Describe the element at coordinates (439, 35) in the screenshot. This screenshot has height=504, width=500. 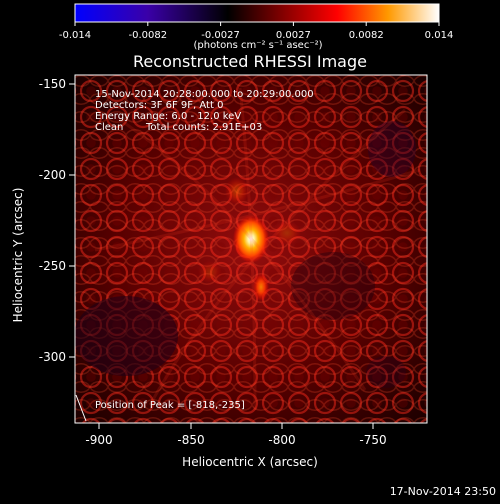
I see `colorbar-tick-label: 0.014` at that location.